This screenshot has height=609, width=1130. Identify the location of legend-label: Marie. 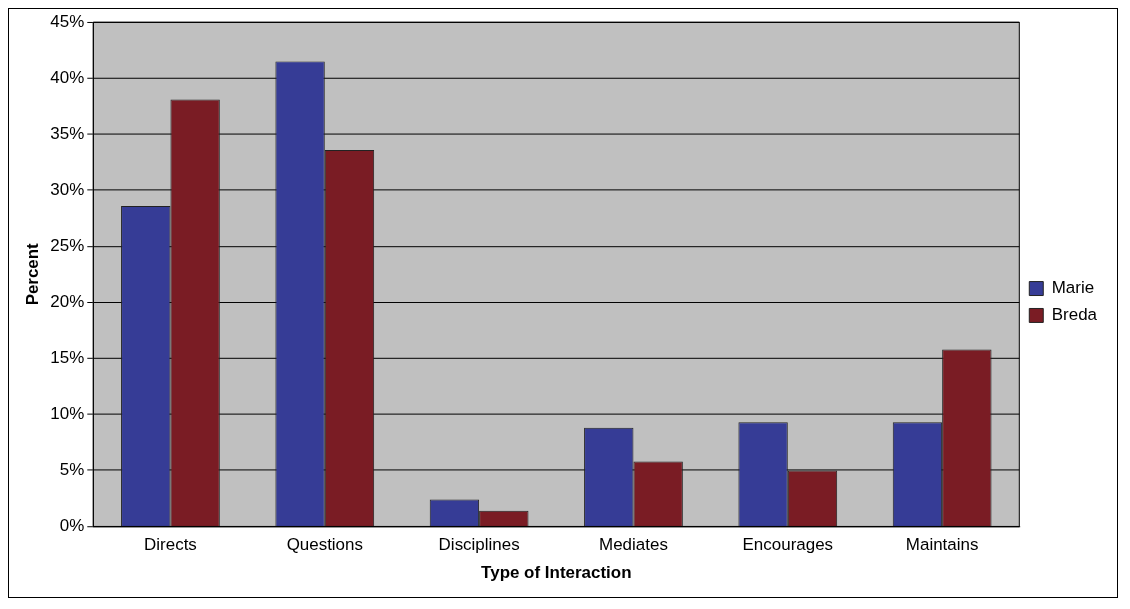
(1073, 288).